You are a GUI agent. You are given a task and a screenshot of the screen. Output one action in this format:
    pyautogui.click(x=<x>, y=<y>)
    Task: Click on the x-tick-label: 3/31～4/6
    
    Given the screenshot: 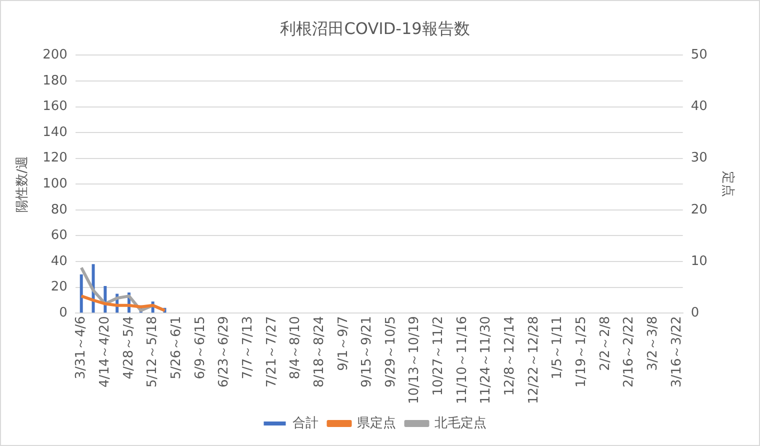 What is the action you would take?
    pyautogui.click(x=81, y=348)
    